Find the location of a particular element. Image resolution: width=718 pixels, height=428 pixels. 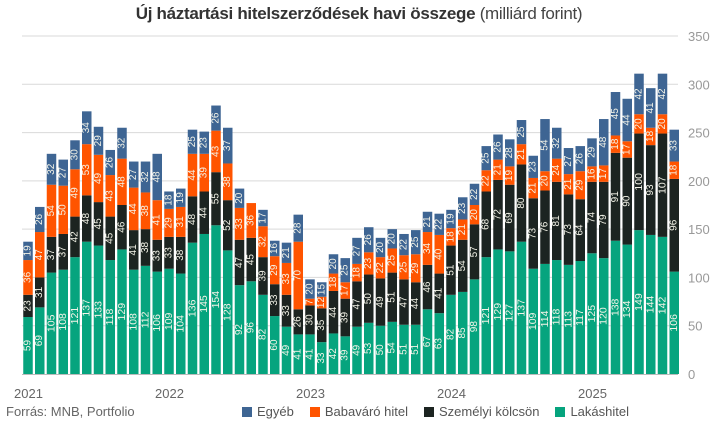

data-label: 29 is located at coordinates (415, 268).